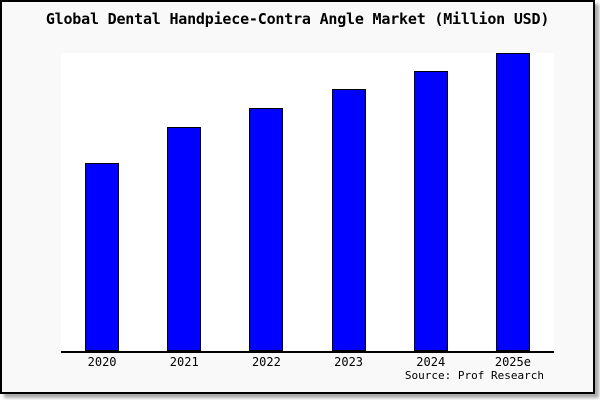  Describe the element at coordinates (266, 362) in the screenshot. I see `x-tick-label-2022: 2022` at that location.